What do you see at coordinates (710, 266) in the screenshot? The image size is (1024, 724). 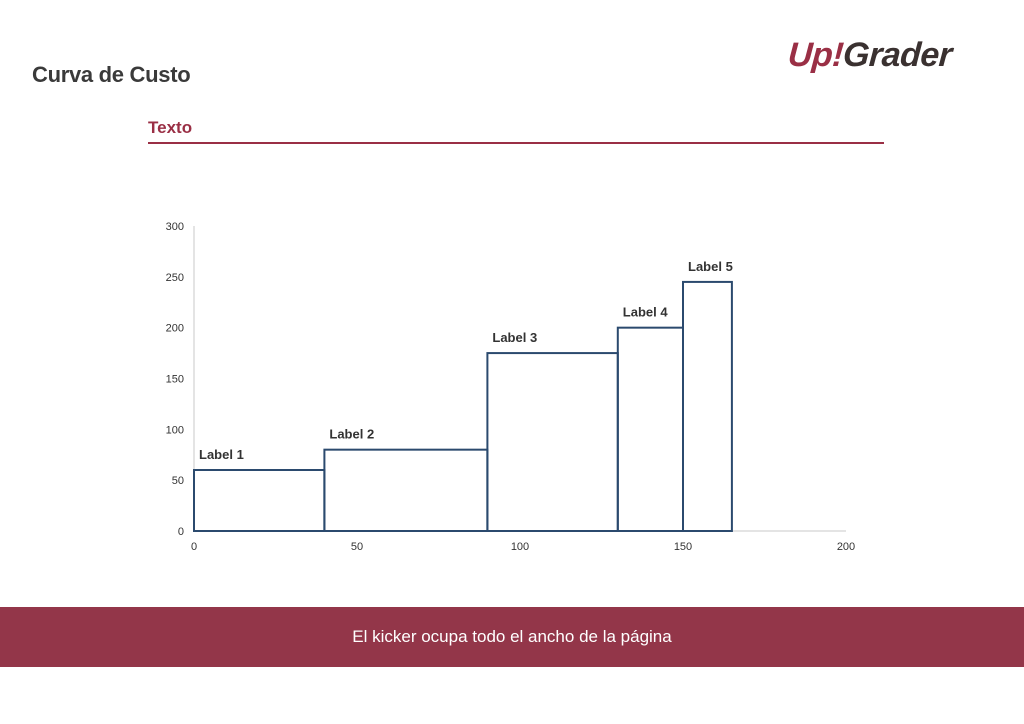 I see `bar-label: Label 5` at bounding box center [710, 266].